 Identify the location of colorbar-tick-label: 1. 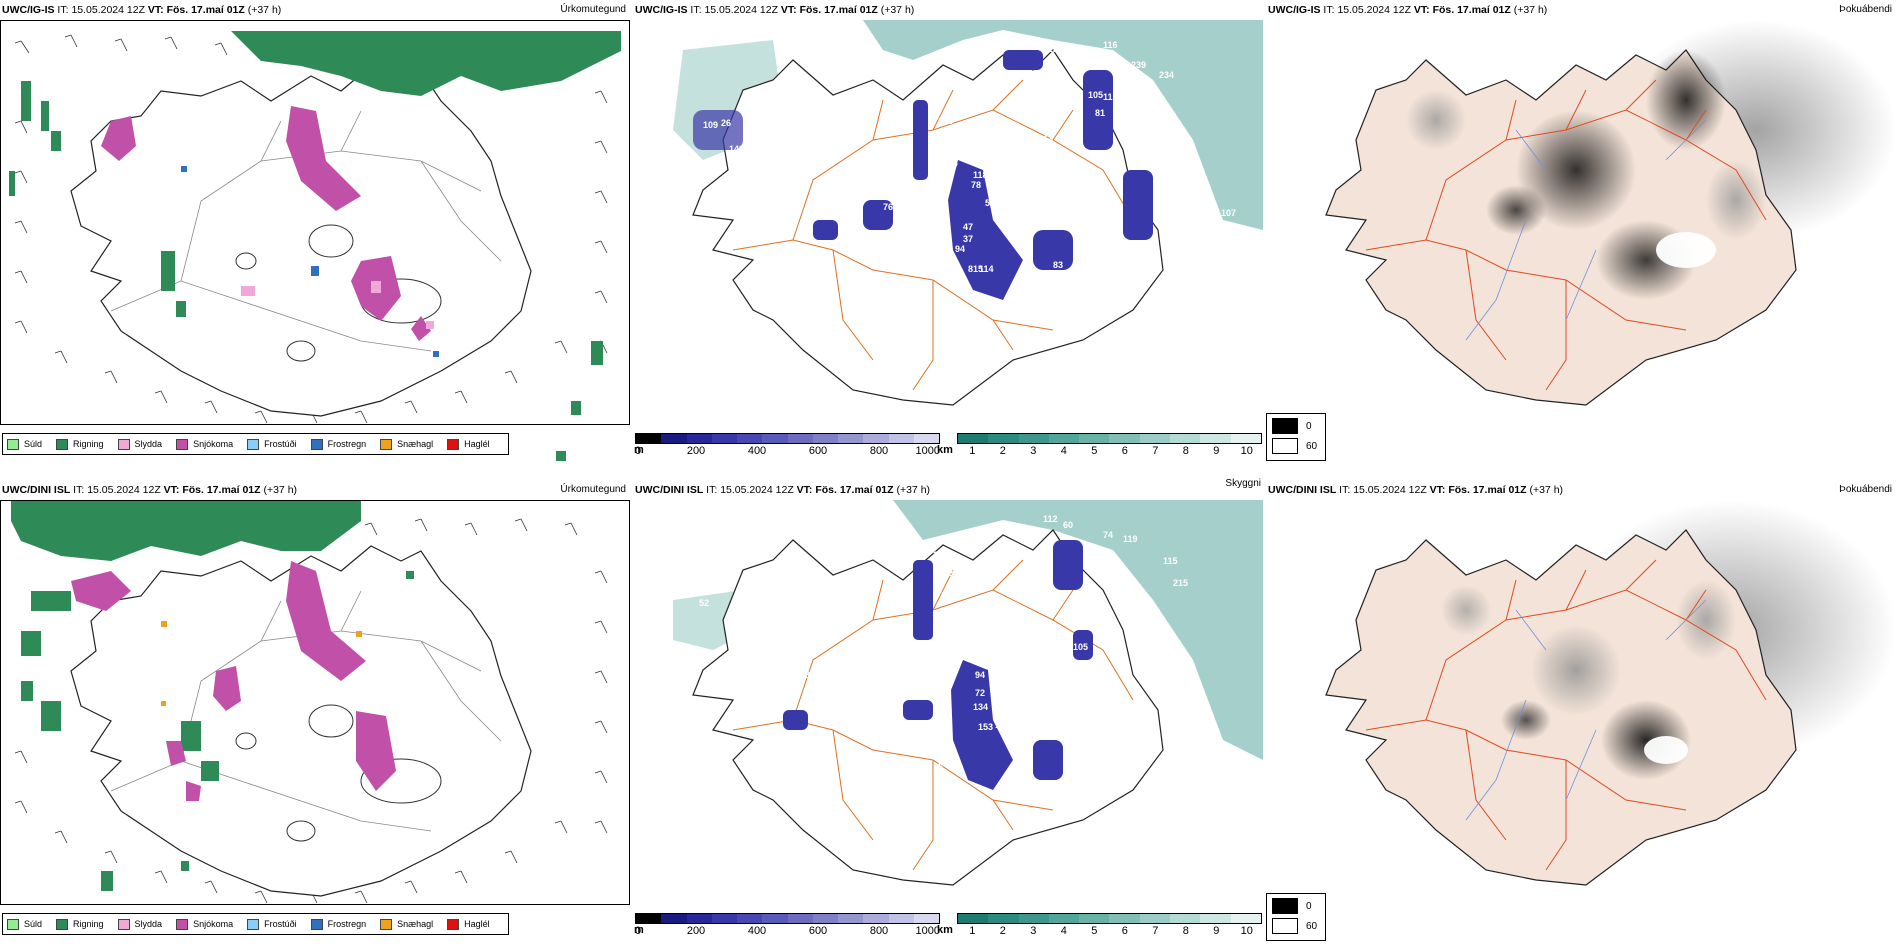
(972, 451).